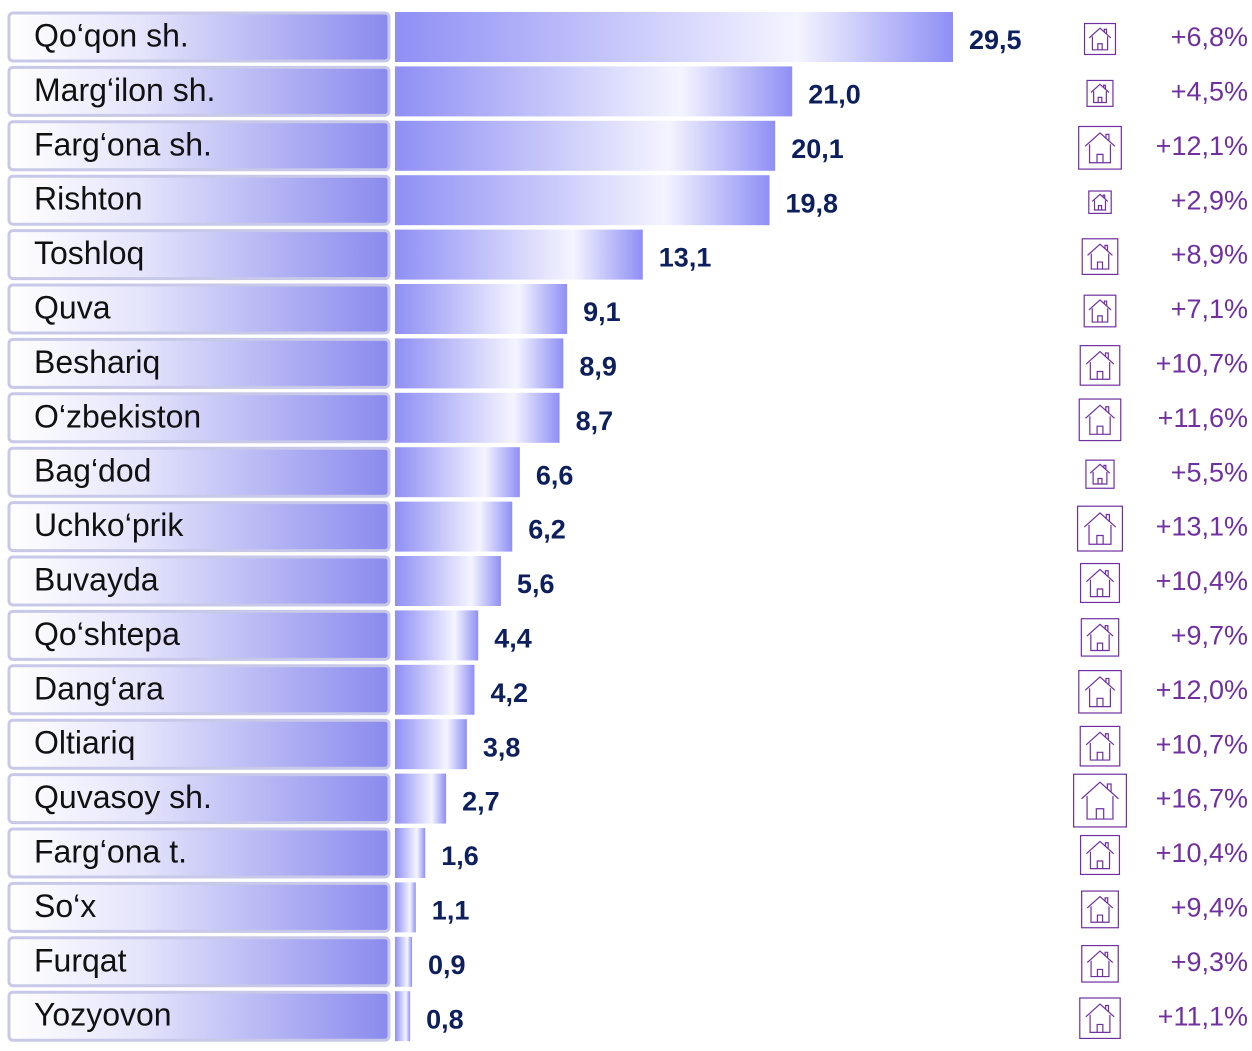  I want to click on category-label: Buvayda, so click(96, 579).